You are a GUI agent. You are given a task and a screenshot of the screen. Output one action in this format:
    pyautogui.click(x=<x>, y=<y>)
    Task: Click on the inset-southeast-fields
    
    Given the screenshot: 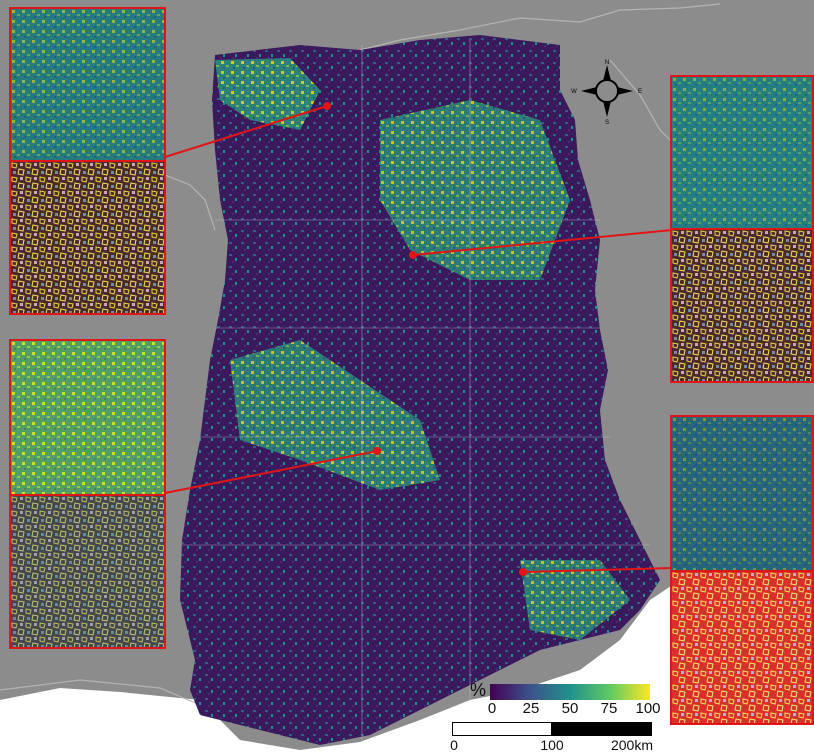 What is the action you would take?
    pyautogui.click(x=742, y=647)
    